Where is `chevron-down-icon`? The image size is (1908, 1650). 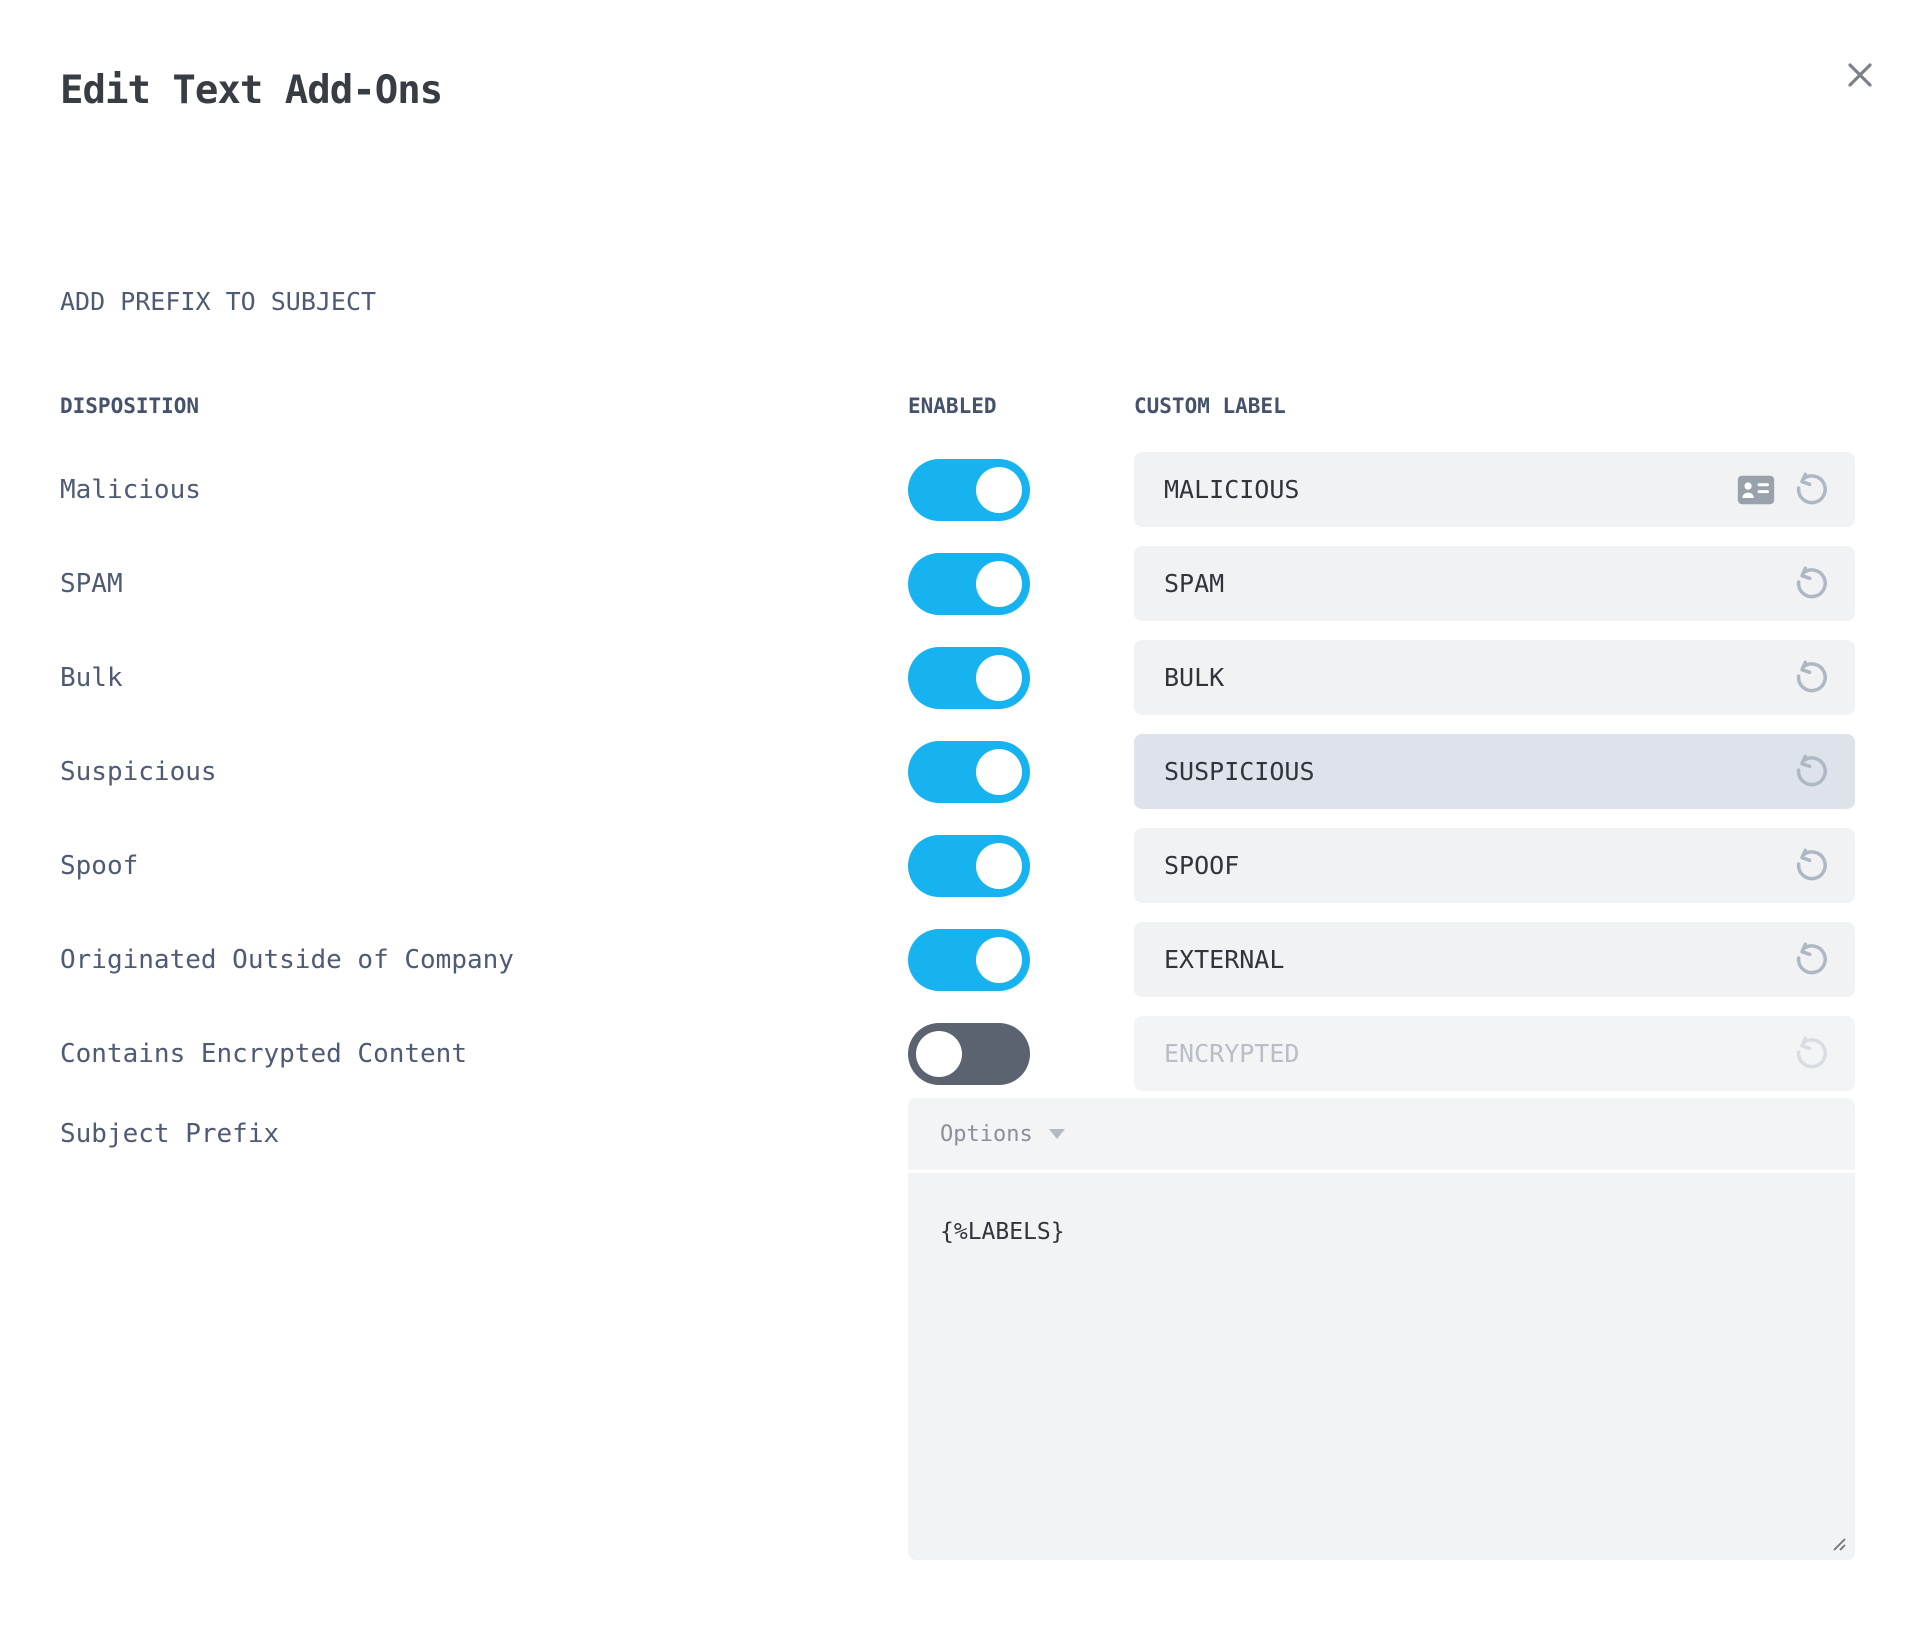
chevron-down-icon is located at coordinates (1056, 1134).